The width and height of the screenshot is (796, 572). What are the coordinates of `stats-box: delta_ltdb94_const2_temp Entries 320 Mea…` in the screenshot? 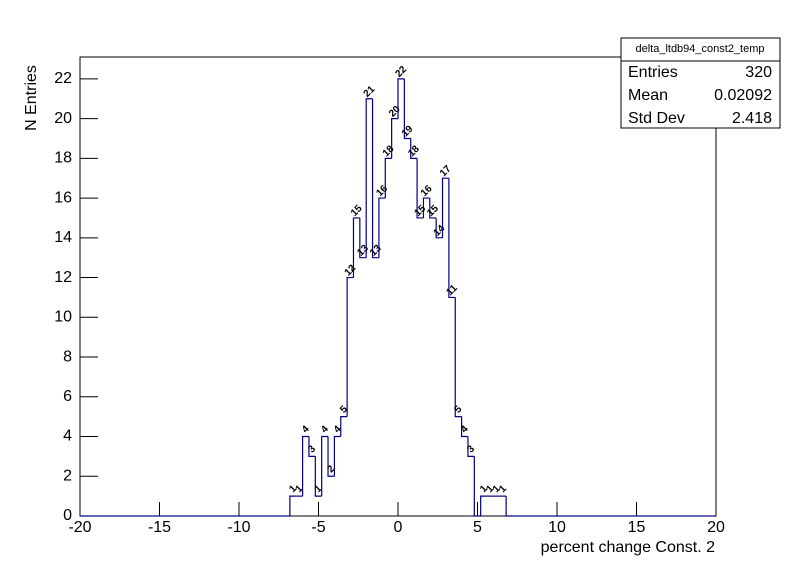 It's located at (700, 83).